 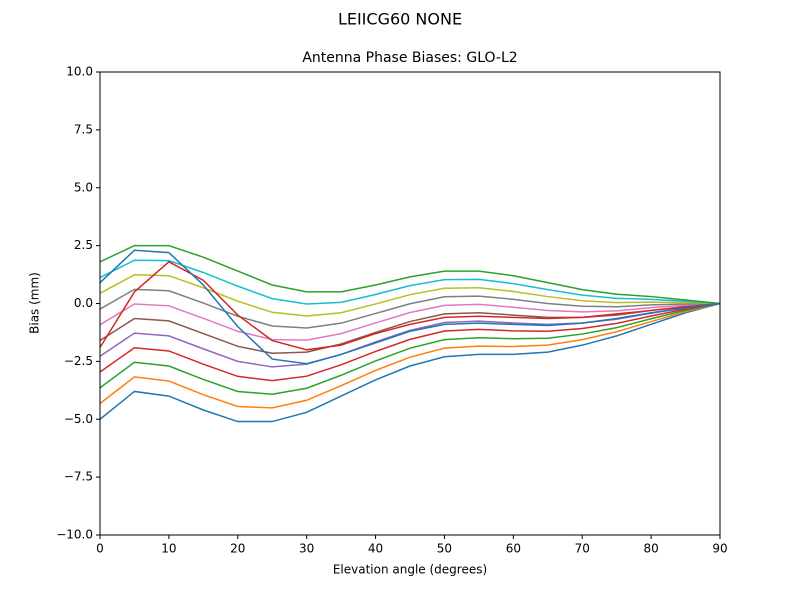 I want to click on y-tick-label: 7.5, so click(x=83, y=129).